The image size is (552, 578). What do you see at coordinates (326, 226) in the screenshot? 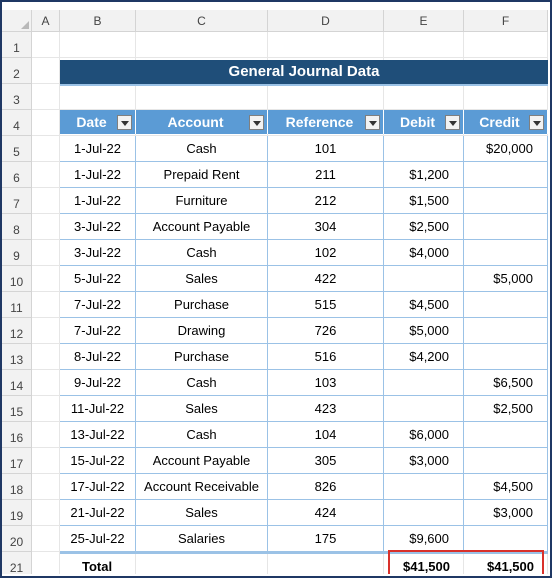
I see `cell-reference: 304` at bounding box center [326, 226].